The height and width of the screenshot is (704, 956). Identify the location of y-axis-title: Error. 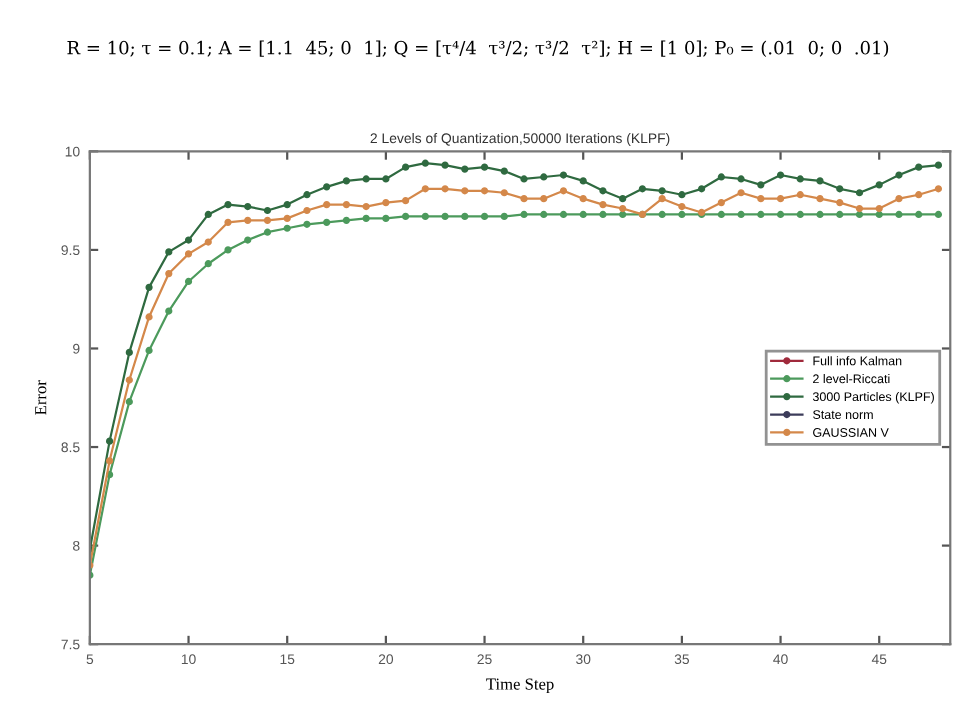
(41, 397).